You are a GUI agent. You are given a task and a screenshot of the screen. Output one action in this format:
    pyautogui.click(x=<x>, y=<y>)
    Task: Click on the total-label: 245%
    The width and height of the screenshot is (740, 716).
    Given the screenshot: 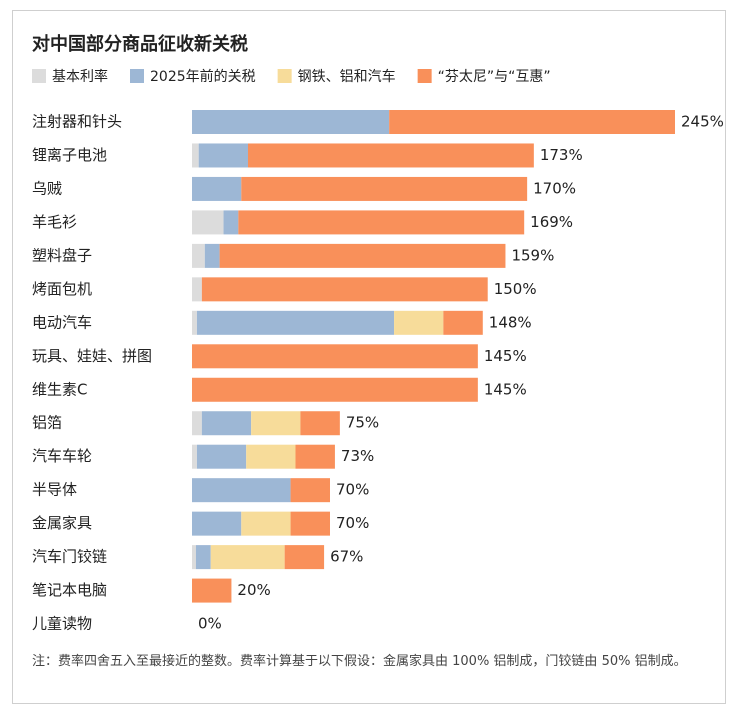 What is the action you would take?
    pyautogui.click(x=702, y=122)
    